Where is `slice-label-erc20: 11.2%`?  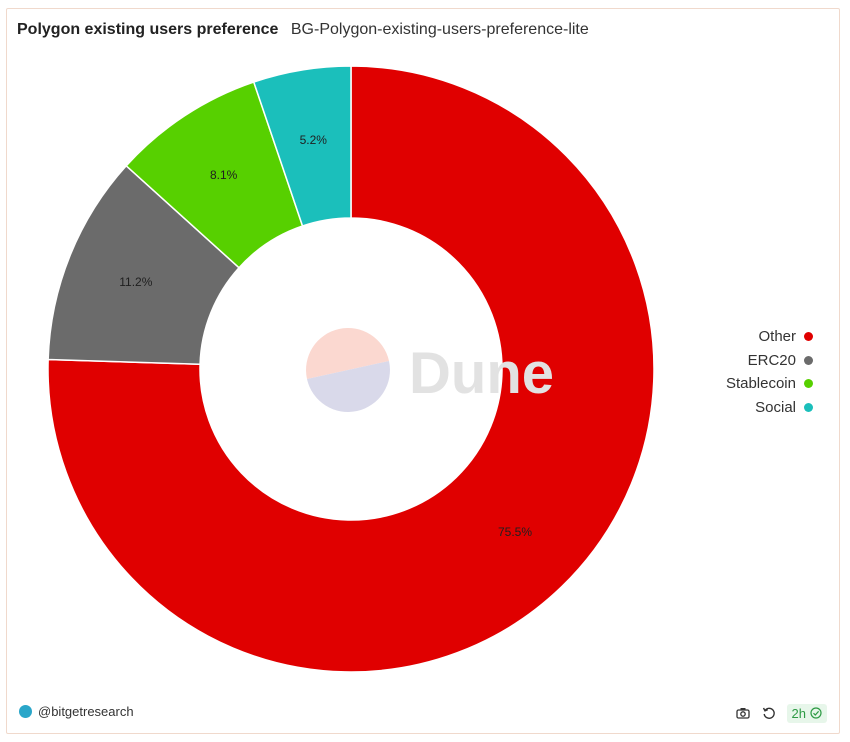 slice-label-erc20: 11.2% is located at coordinates (135, 282).